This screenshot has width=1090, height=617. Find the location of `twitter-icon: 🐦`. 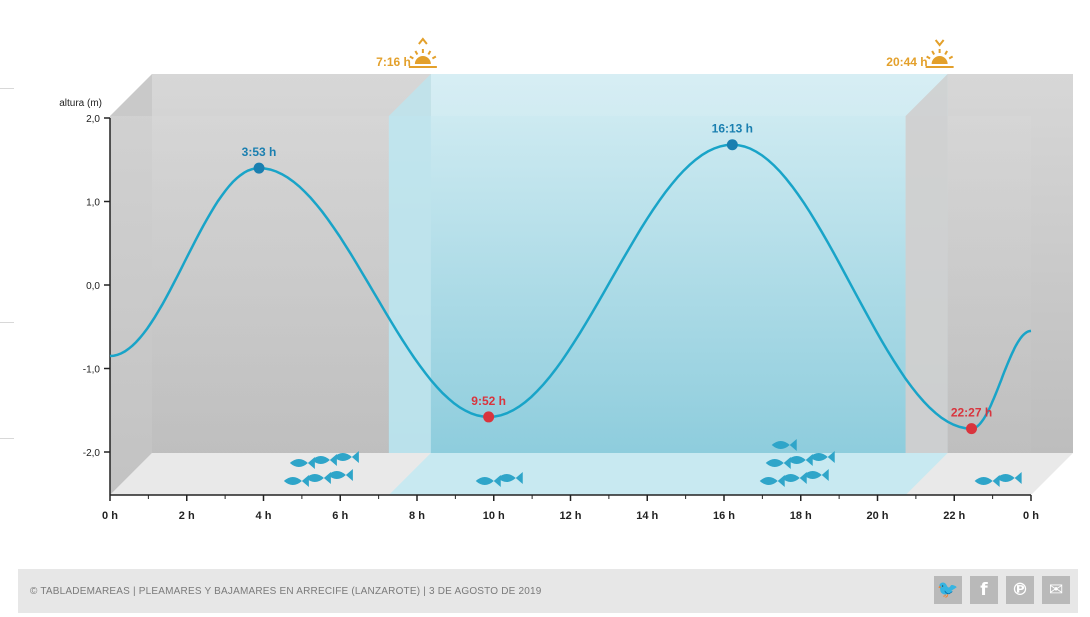

twitter-icon: 🐦 is located at coordinates (948, 590).